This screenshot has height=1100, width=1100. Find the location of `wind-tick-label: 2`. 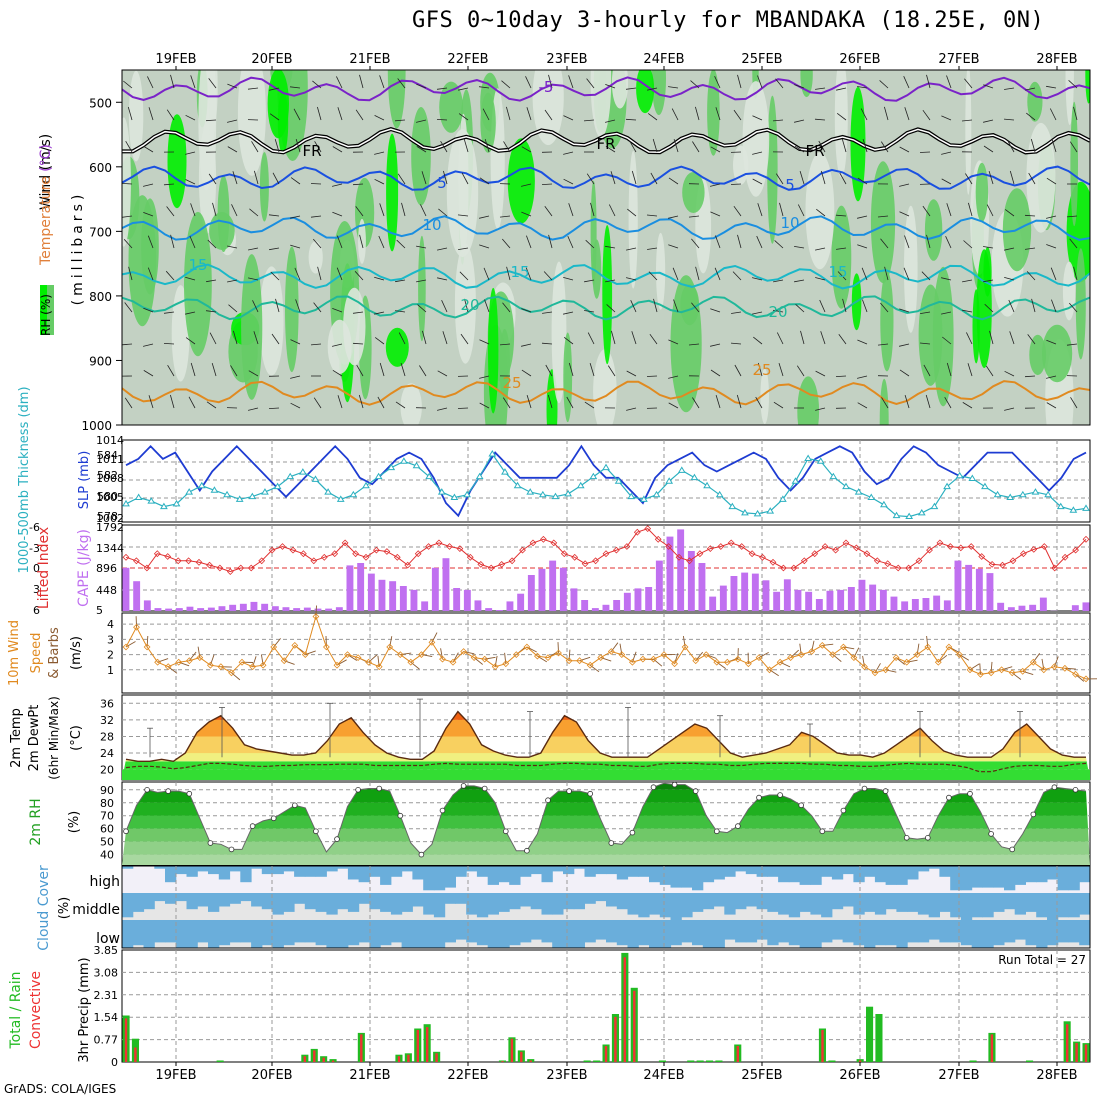

wind-tick-label: 2 is located at coordinates (110, 655).